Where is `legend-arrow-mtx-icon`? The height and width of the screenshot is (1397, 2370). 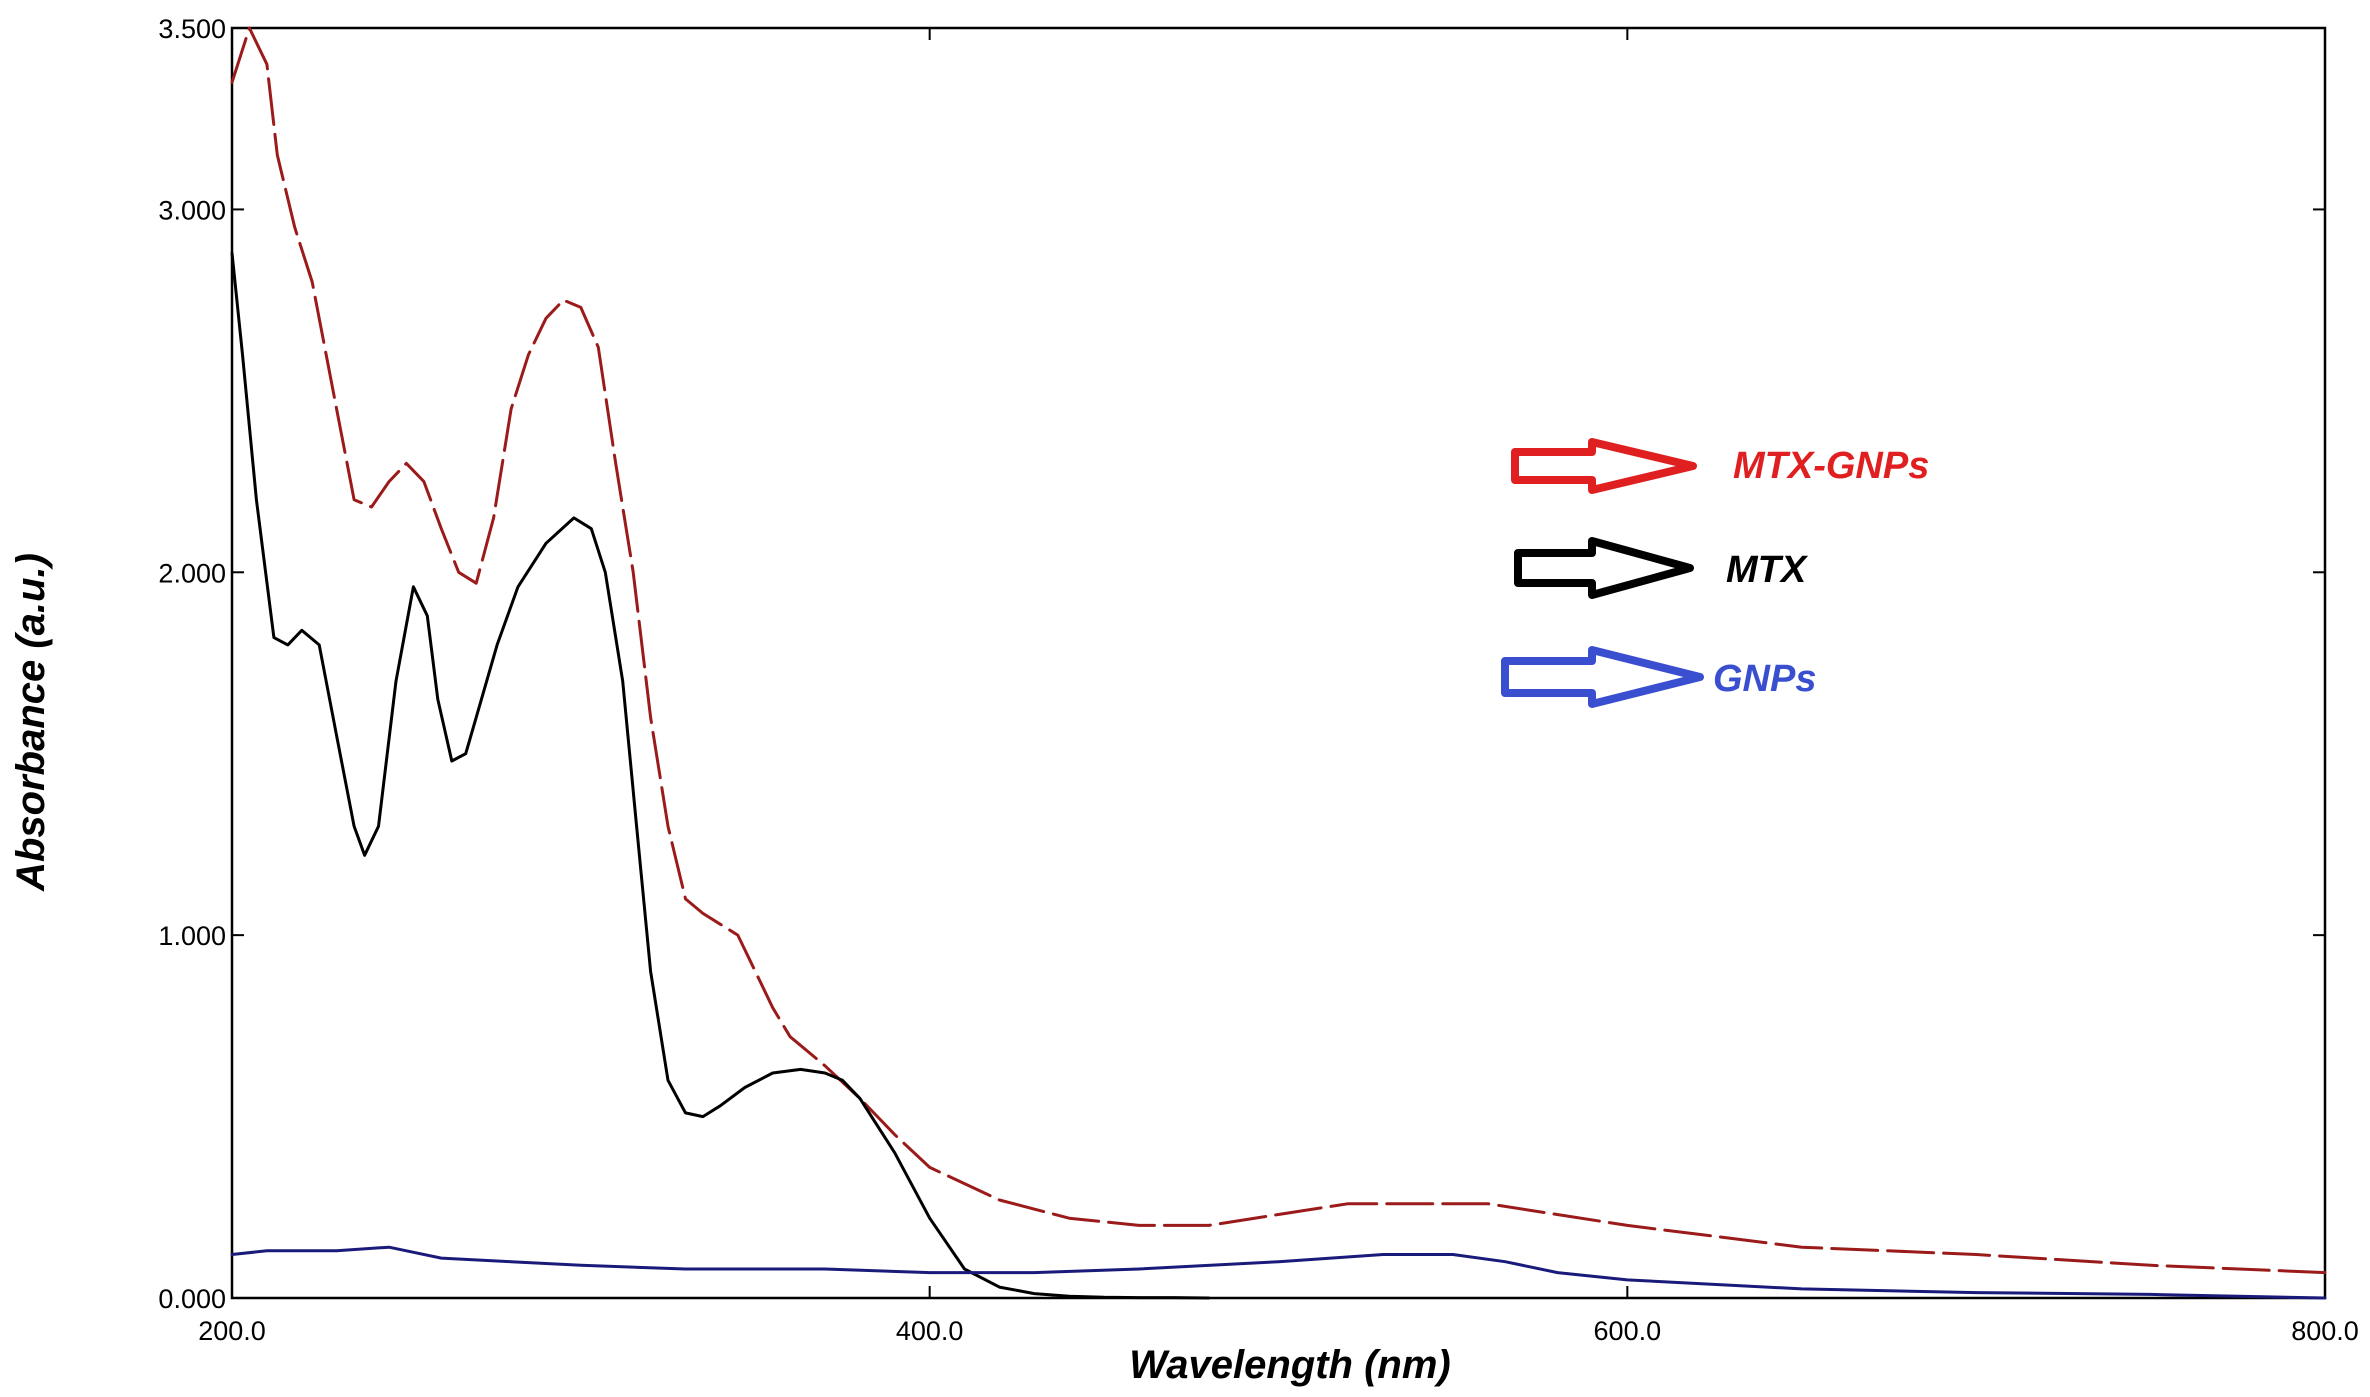
legend-arrow-mtx-icon is located at coordinates (1604, 568).